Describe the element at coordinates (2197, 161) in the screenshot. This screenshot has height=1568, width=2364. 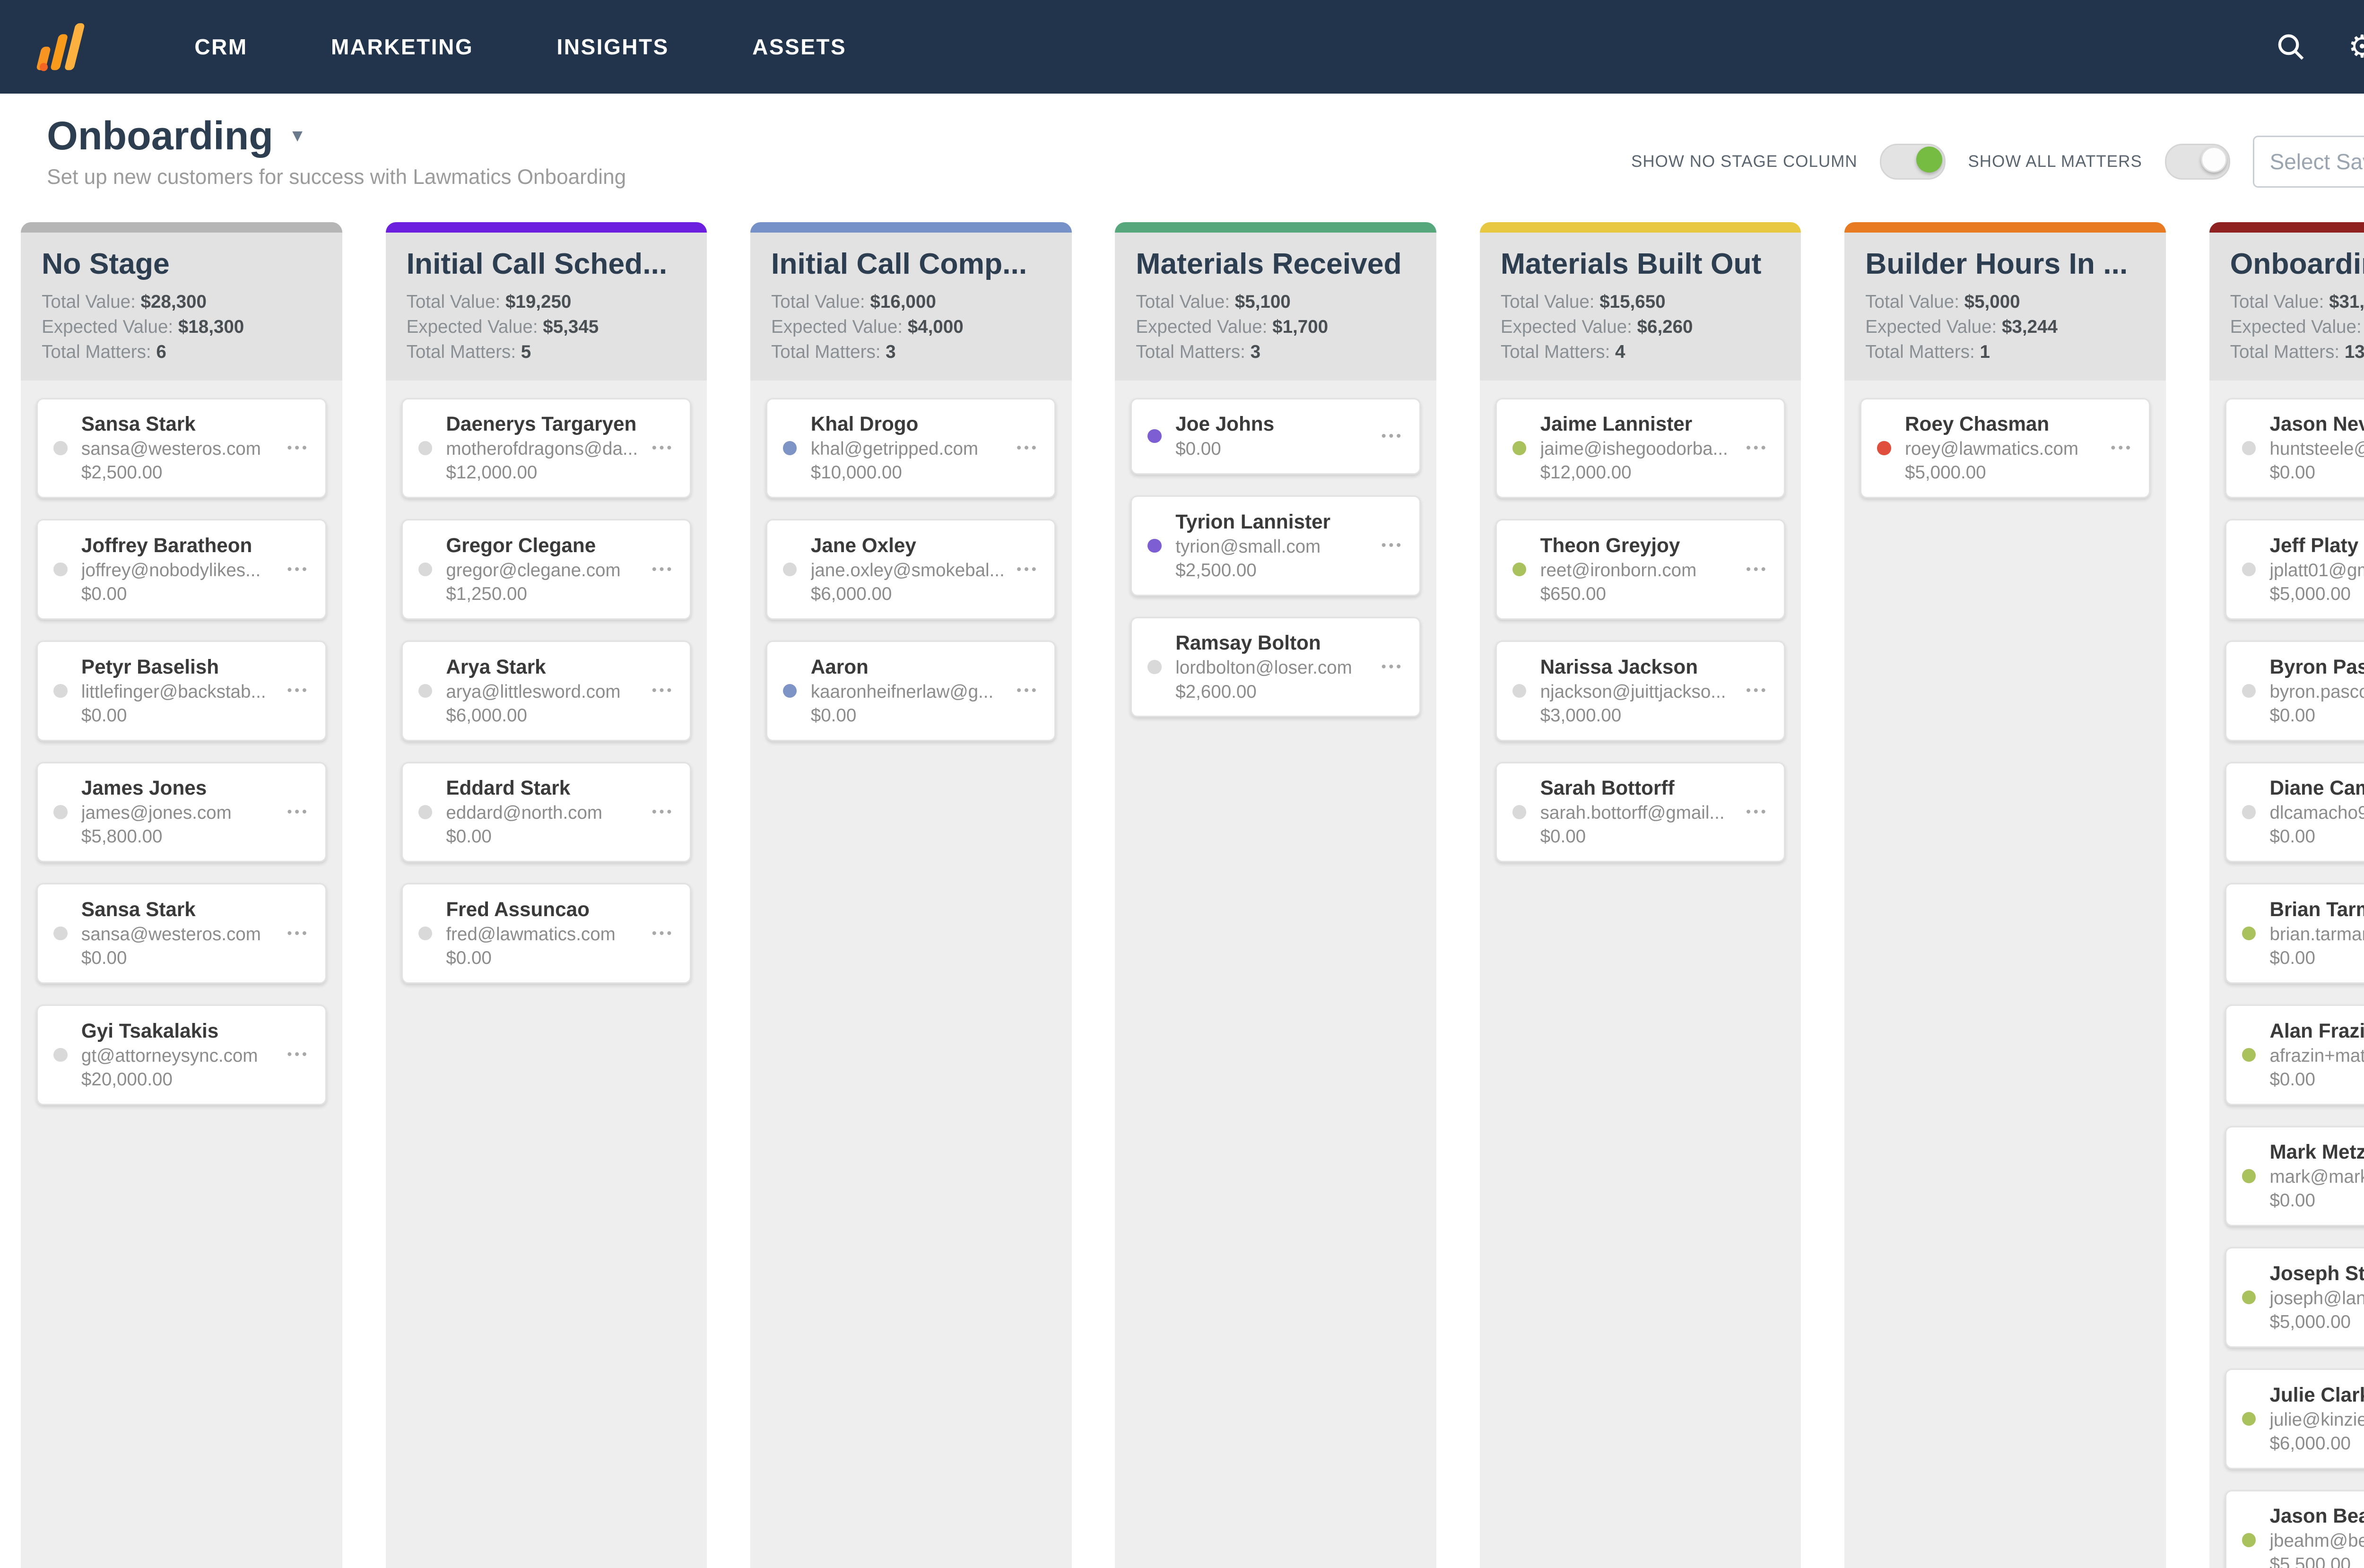
I see `show-all-matters-toggle` at that location.